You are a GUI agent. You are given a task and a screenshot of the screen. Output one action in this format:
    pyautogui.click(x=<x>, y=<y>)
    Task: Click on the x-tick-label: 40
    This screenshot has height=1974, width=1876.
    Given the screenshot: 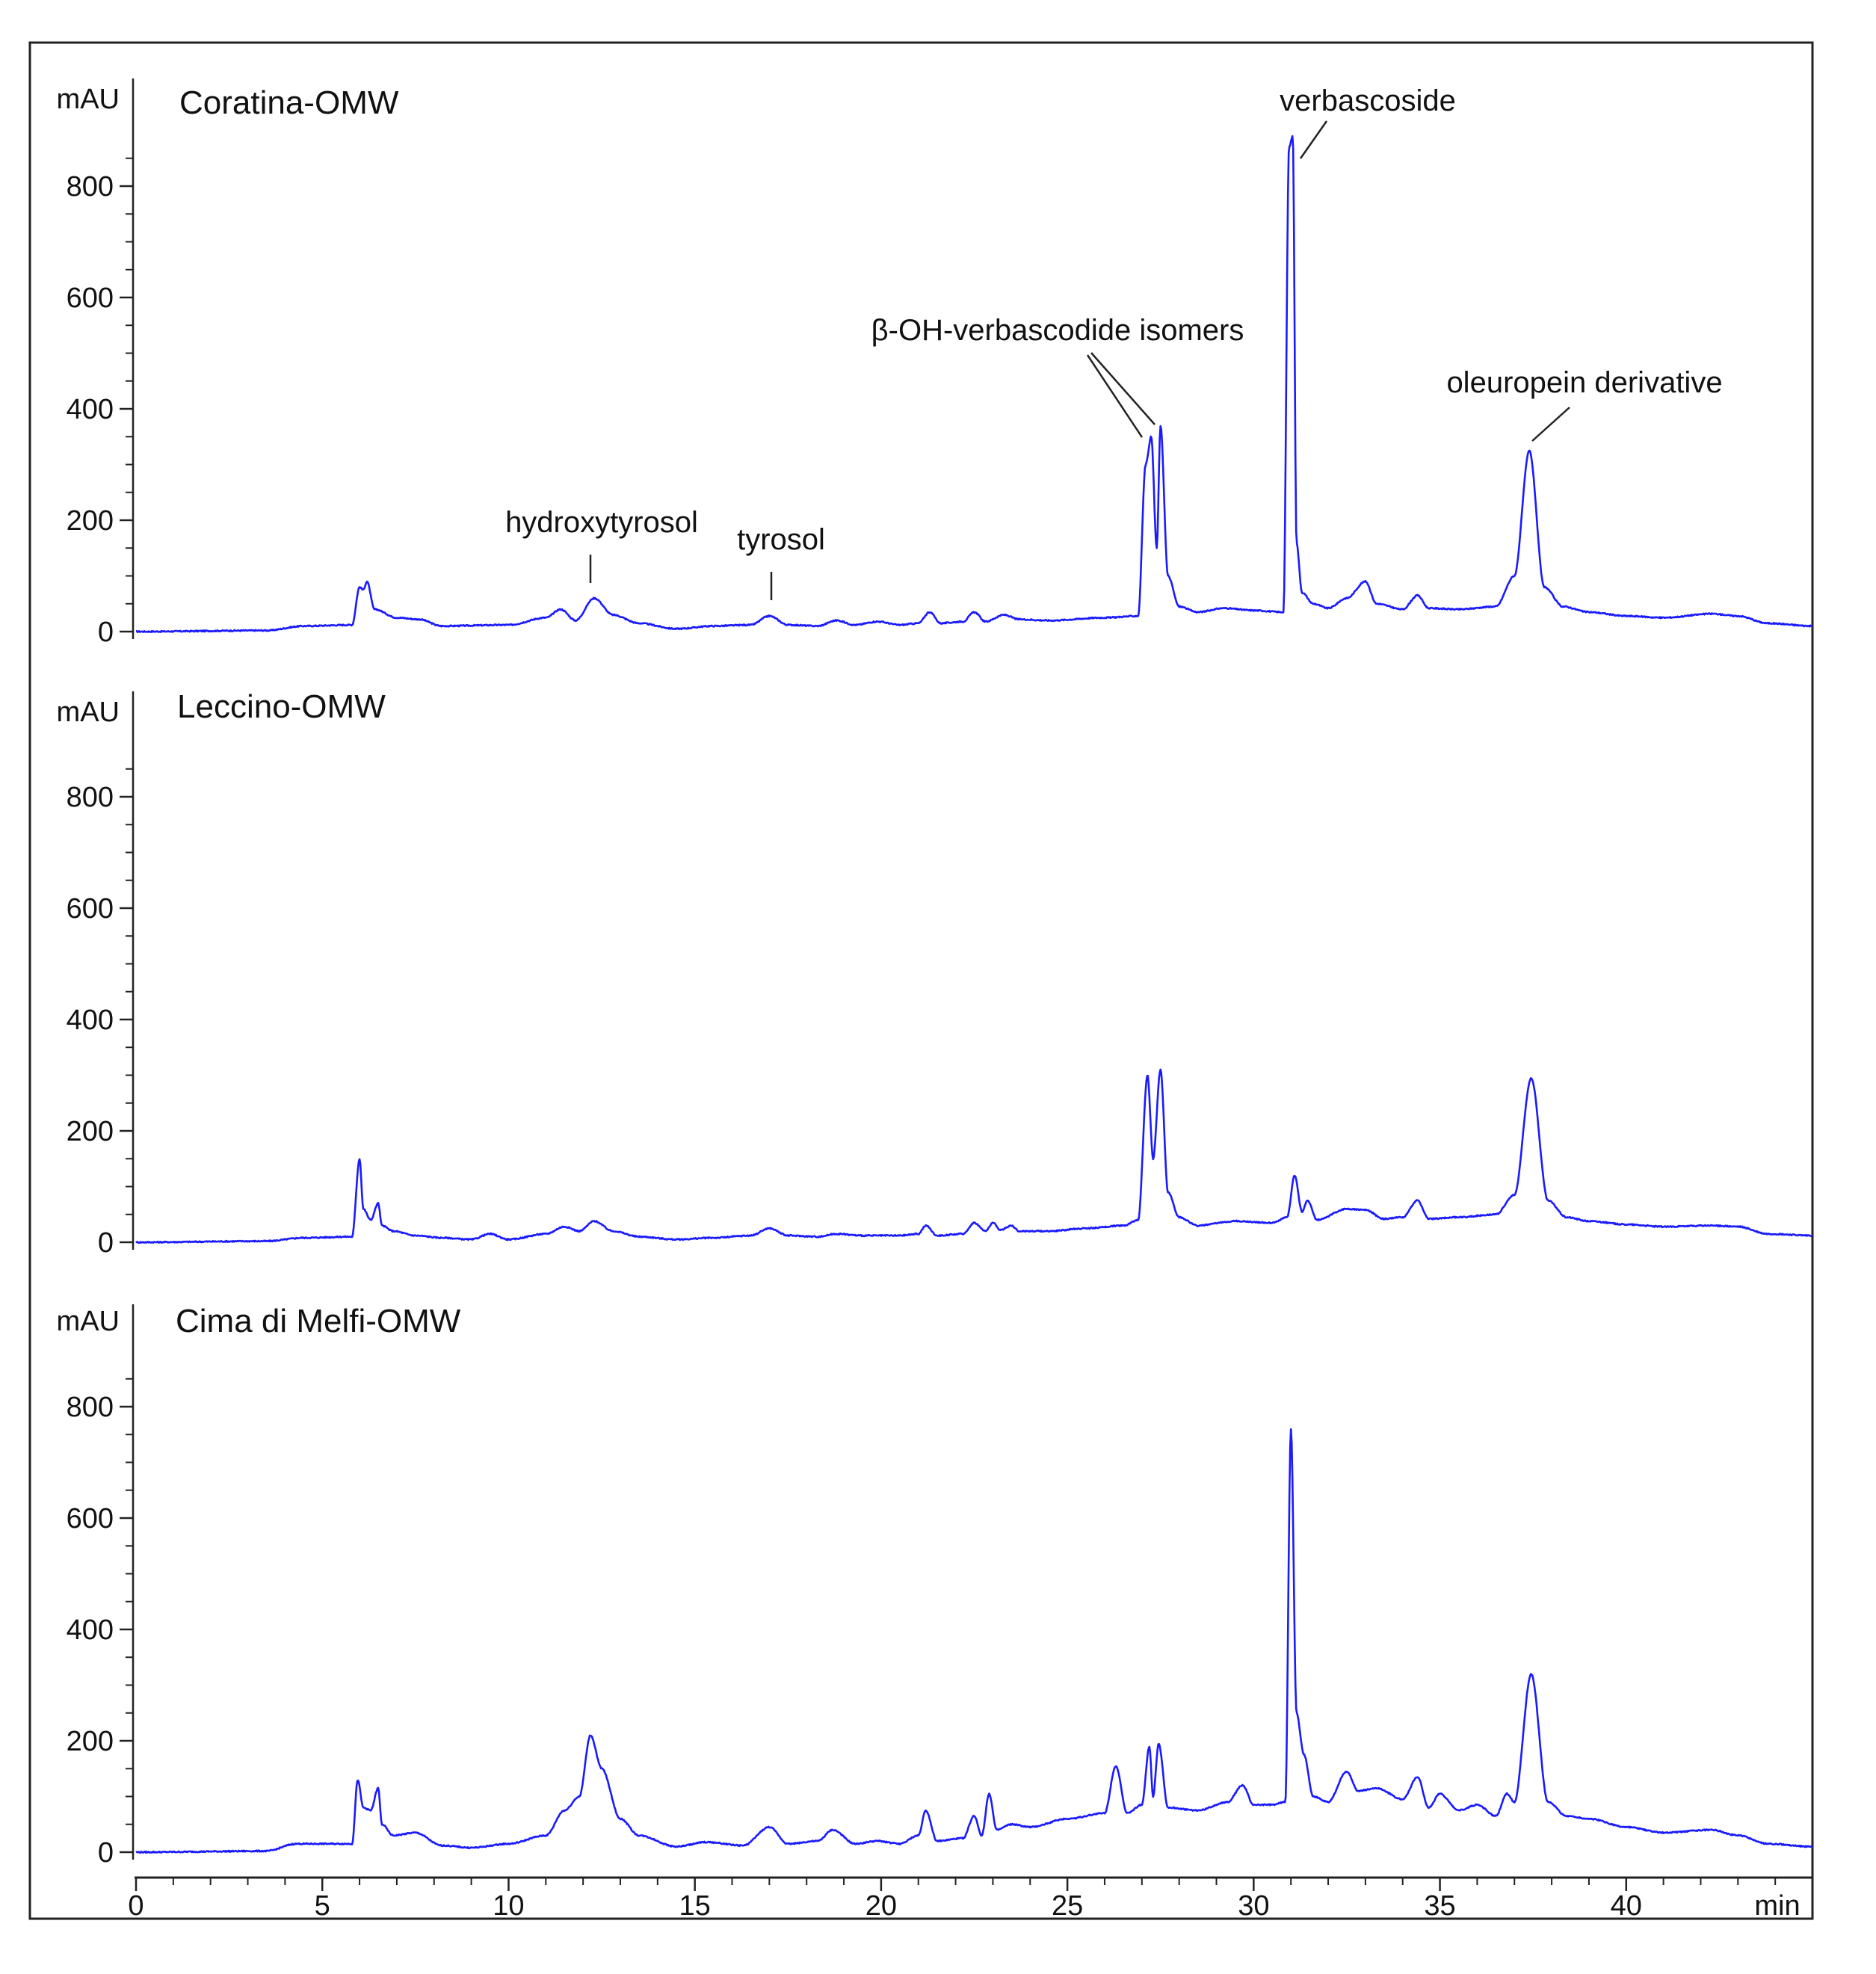 What is the action you would take?
    pyautogui.click(x=1626, y=1906)
    